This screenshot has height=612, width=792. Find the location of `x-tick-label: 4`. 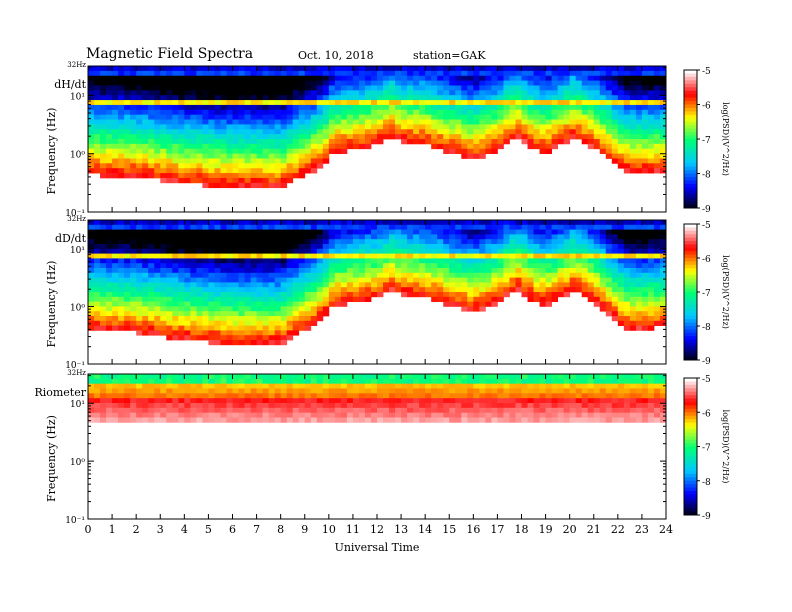

x-tick-label: 4 is located at coordinates (184, 529).